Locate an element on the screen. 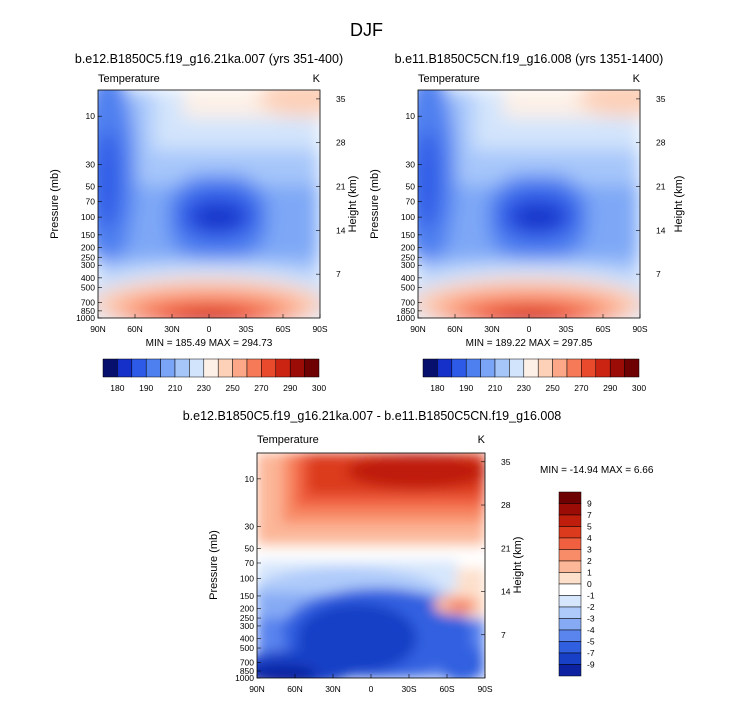  figure-title: DJF is located at coordinates (366, 30).